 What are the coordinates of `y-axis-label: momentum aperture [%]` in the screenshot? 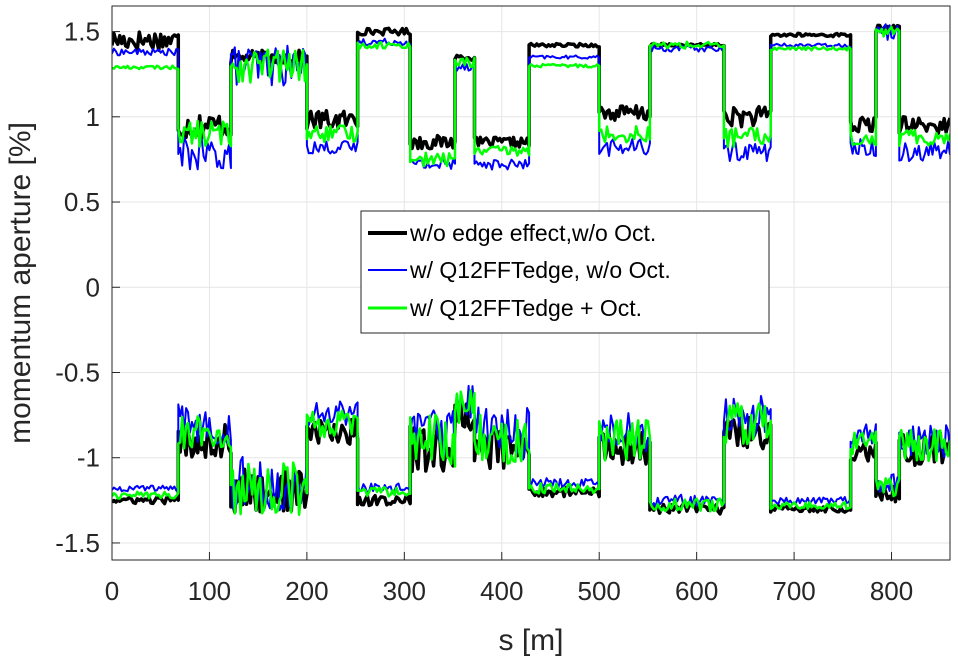 It's located at (20, 283).